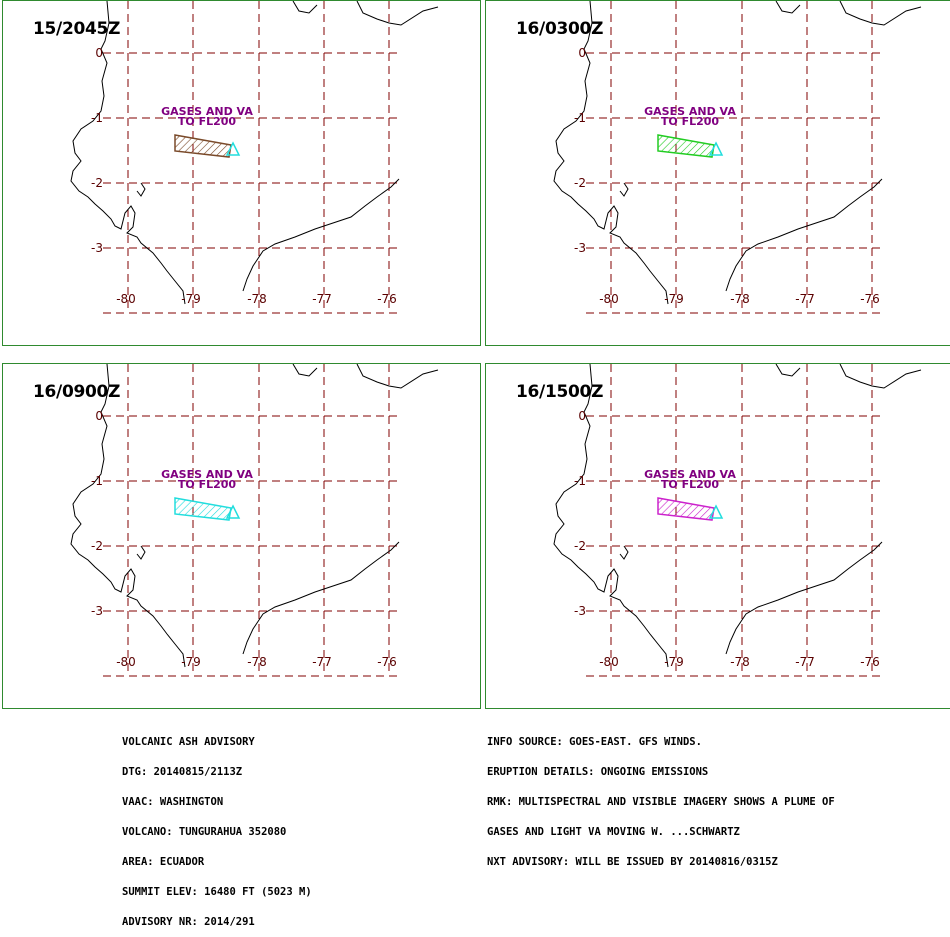 Image resolution: width=950 pixels, height=937 pixels. I want to click on advisory-line: INFO SOURCE: GOES-EAST. GFS WINDS., so click(594, 742).